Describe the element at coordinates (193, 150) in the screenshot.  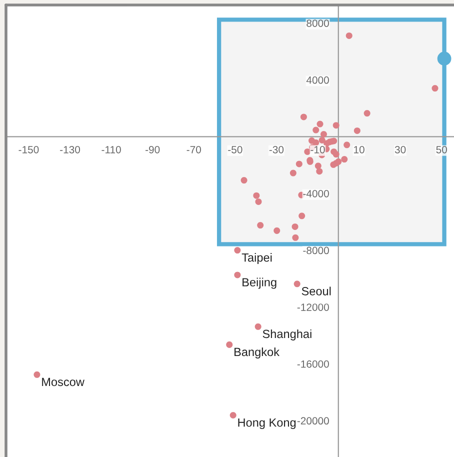
I see `x-tick-label: -70` at that location.